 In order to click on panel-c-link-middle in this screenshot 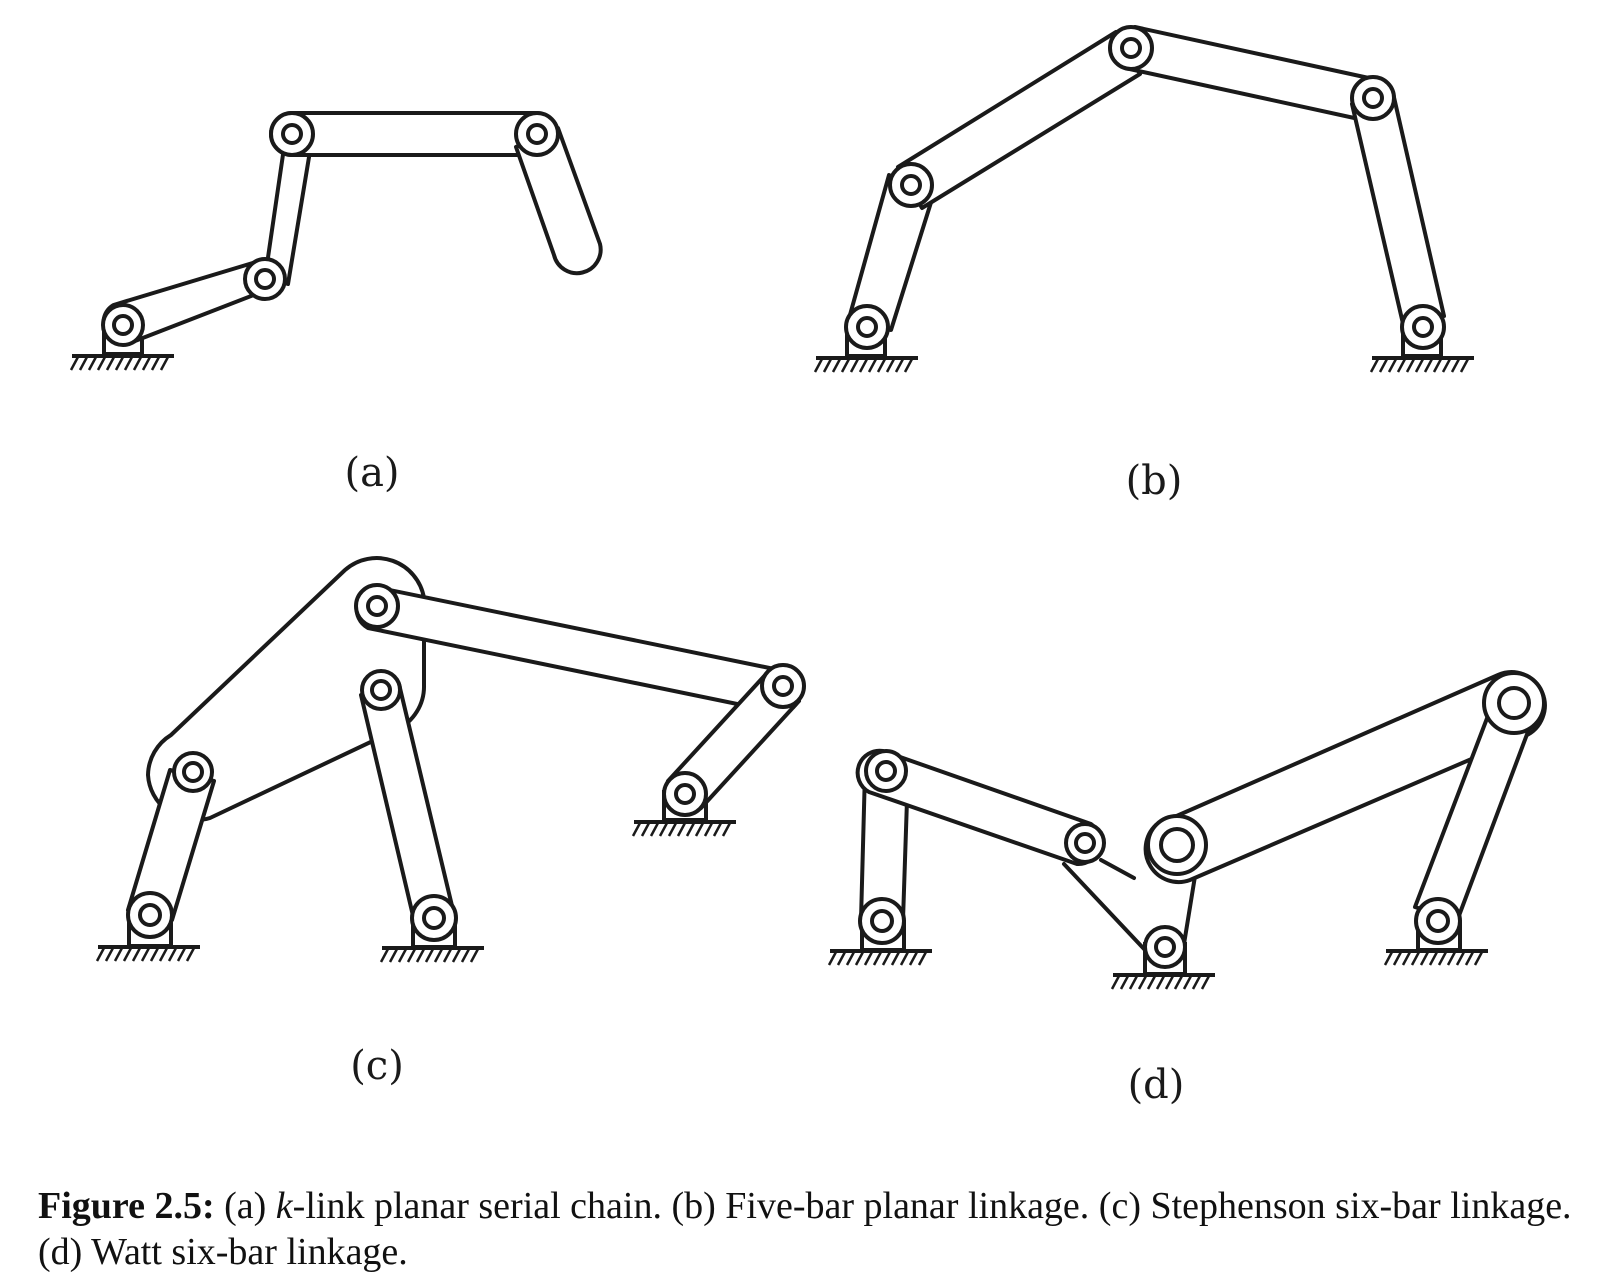, I will do `click(407, 802)`.